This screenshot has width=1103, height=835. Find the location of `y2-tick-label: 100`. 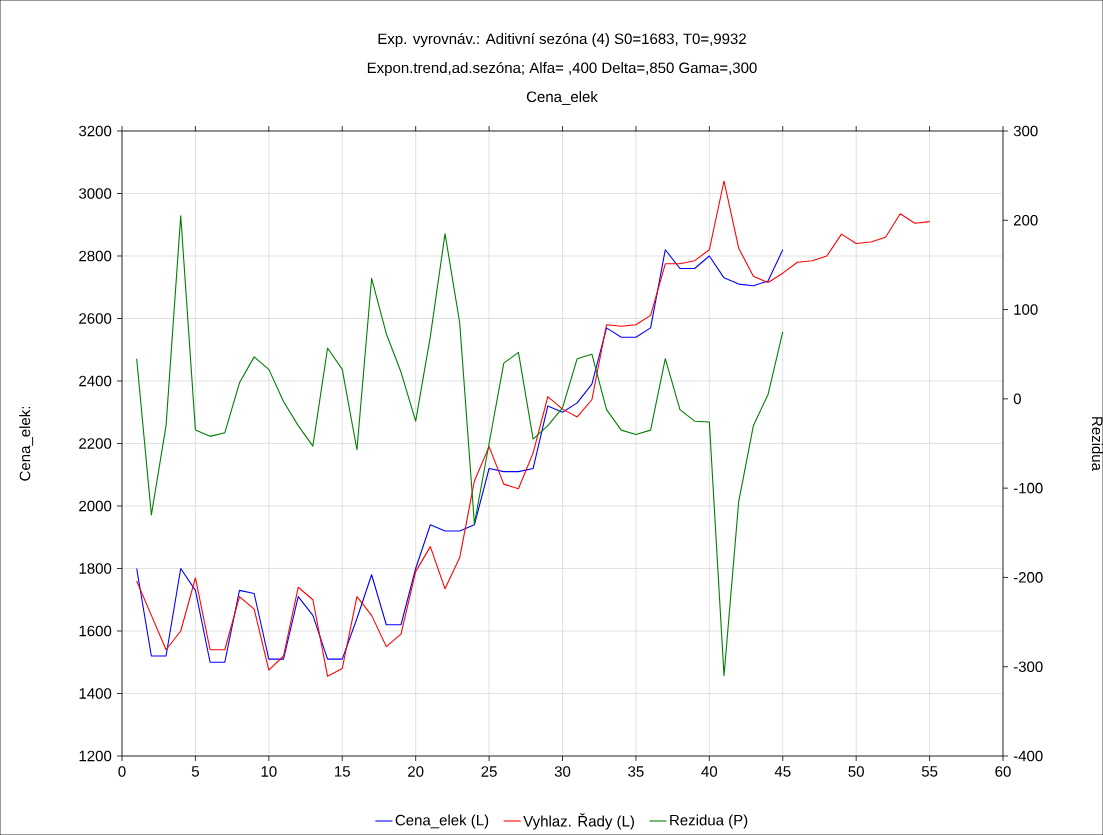

y2-tick-label: 100 is located at coordinates (1026, 309).